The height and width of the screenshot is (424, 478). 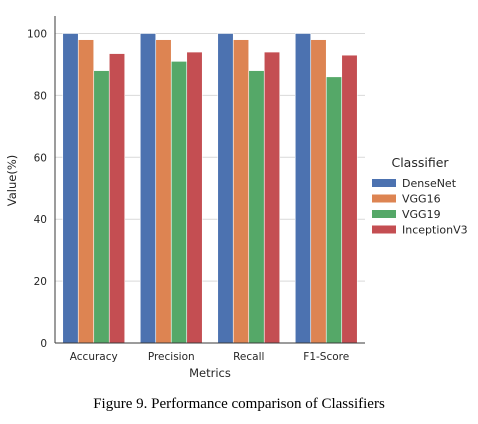 What do you see at coordinates (435, 230) in the screenshot?
I see `legend-label-inceptionv3: InceptionV3` at bounding box center [435, 230].